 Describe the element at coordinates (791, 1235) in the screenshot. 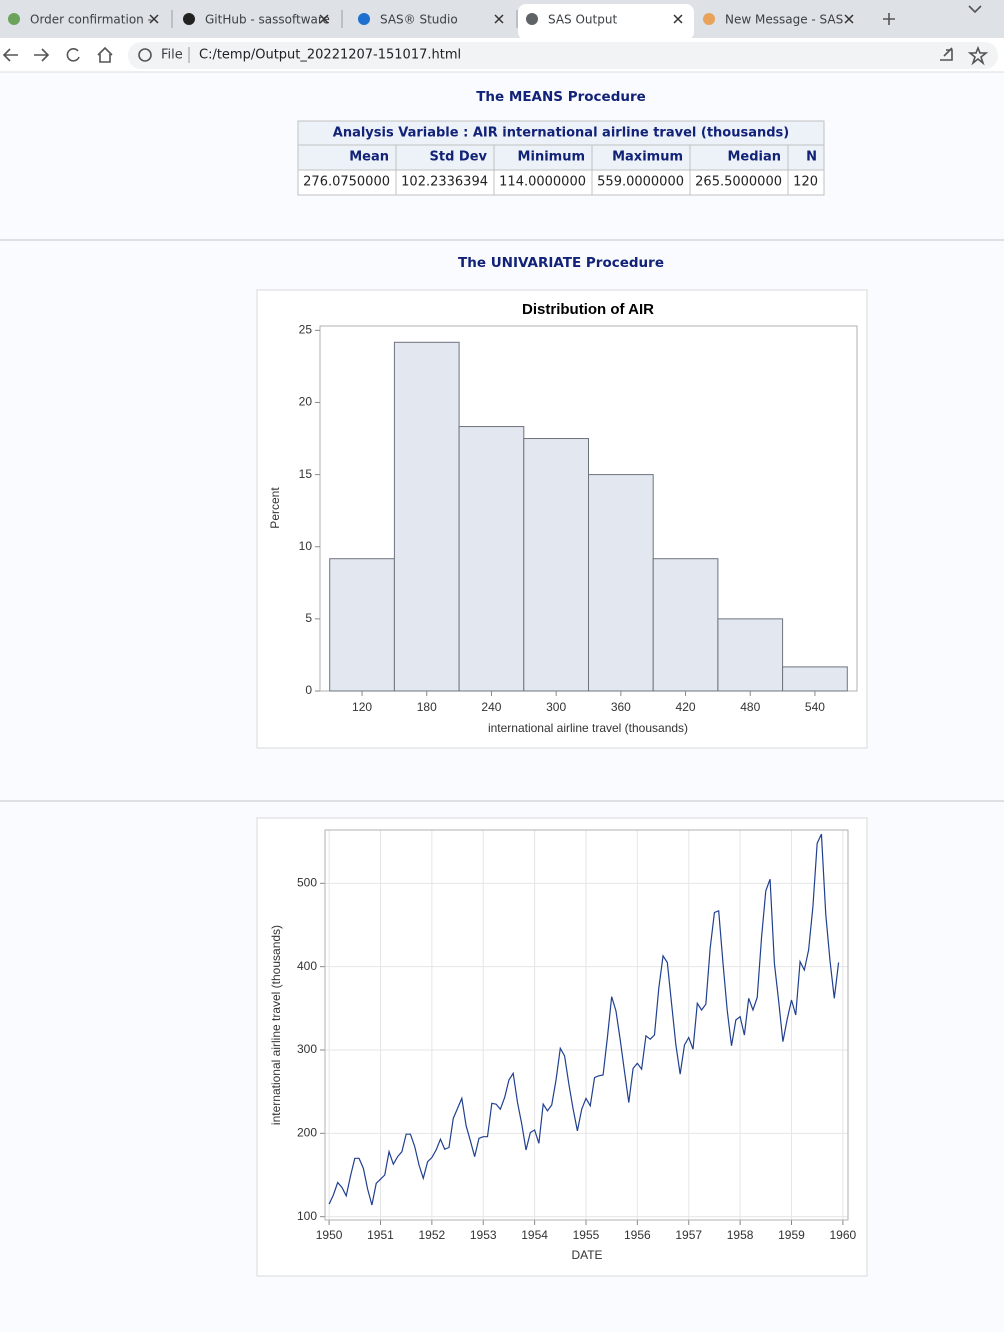

I see `x-tick-label: 1959` at that location.